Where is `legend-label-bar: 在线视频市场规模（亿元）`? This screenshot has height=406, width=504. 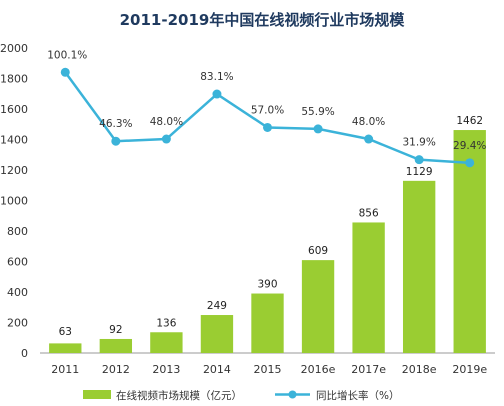 legend-label-bar: 在线视频市场规模（亿元） is located at coordinates (179, 395).